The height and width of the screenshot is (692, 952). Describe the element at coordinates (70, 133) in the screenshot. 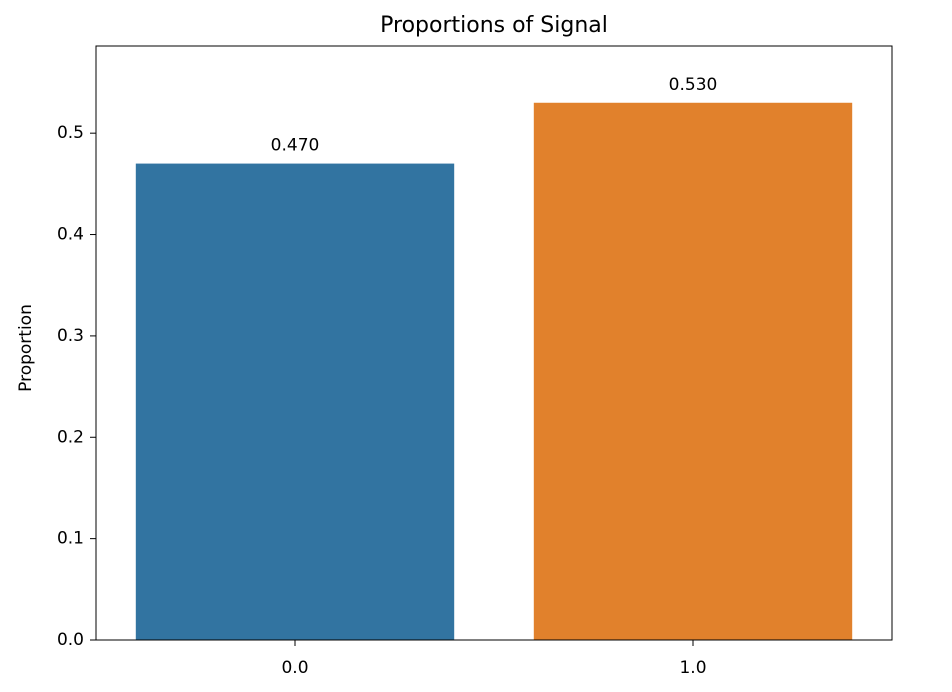

I see `y-tick-label: 0.5` at that location.